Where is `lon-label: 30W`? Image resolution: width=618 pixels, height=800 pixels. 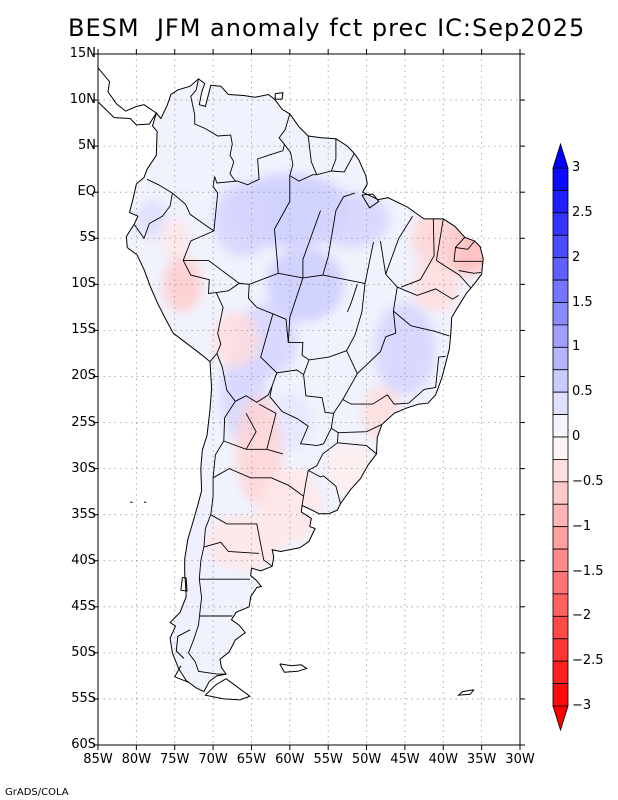
lon-label: 30W is located at coordinates (520, 759).